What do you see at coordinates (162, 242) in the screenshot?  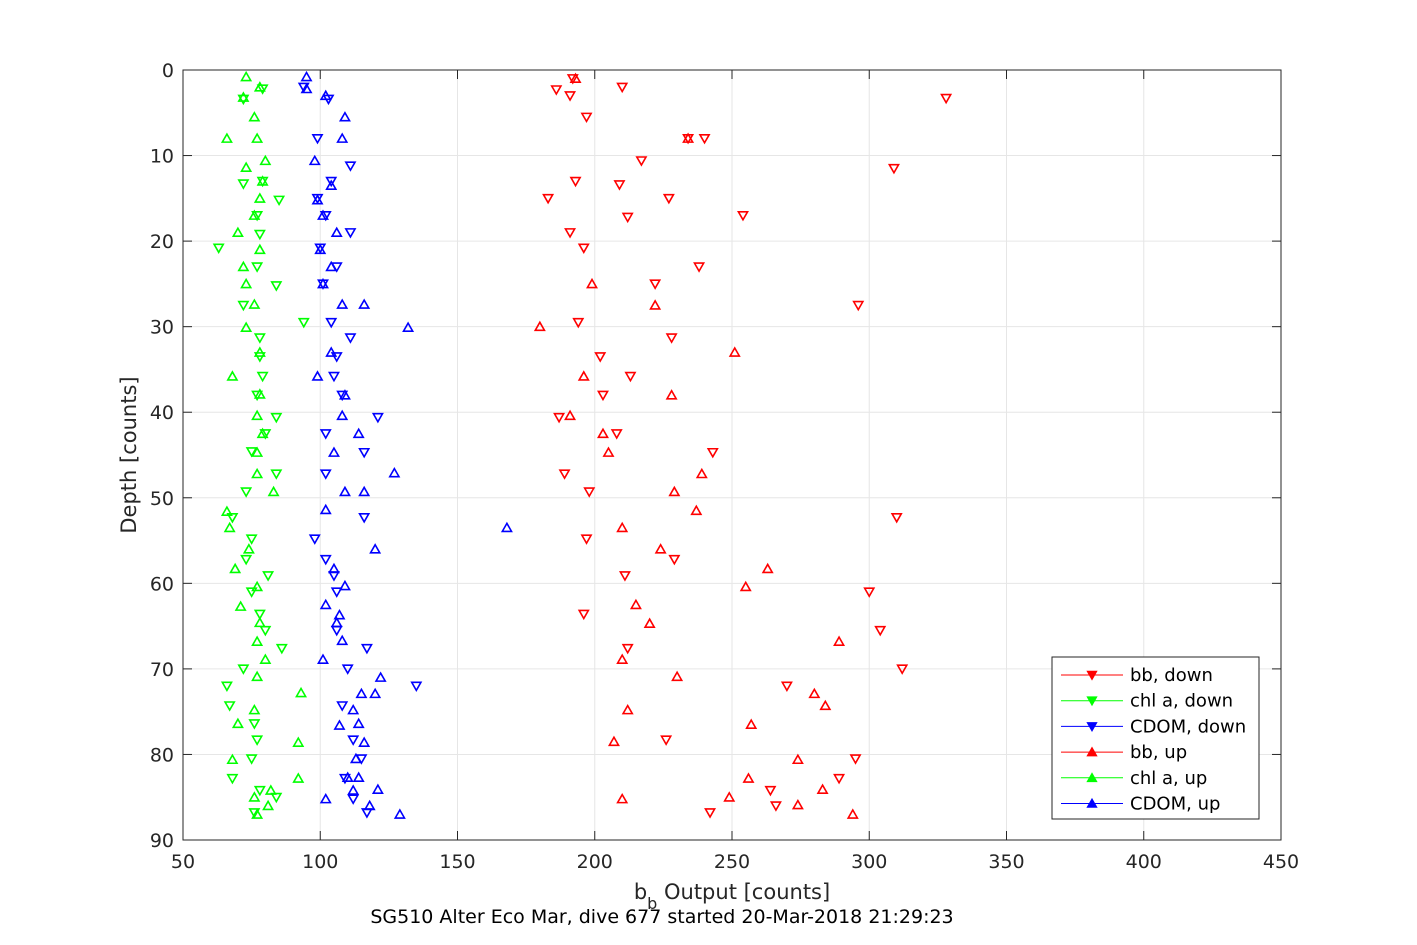 I see `y-tick-label: 20` at bounding box center [162, 242].